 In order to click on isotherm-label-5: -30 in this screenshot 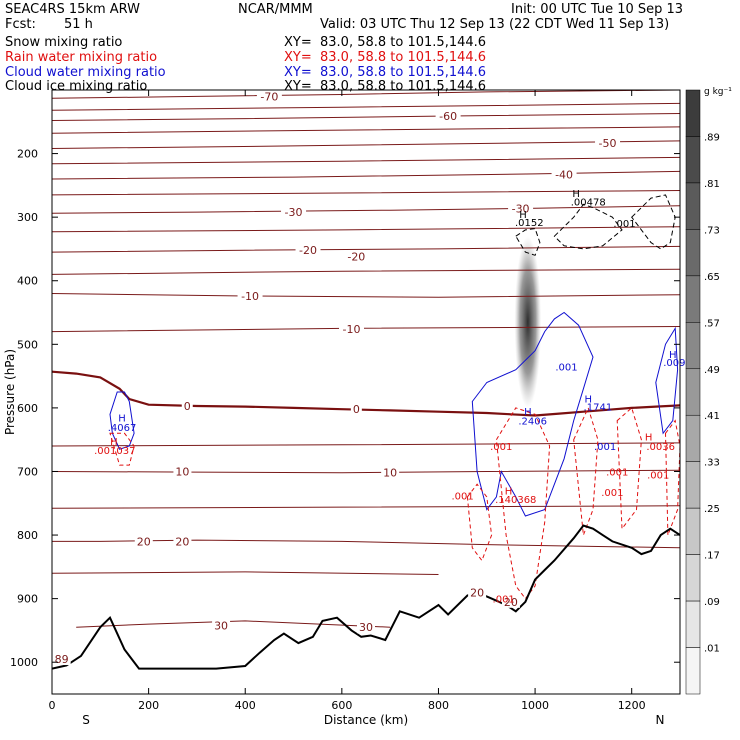, I will do `click(521, 208)`.